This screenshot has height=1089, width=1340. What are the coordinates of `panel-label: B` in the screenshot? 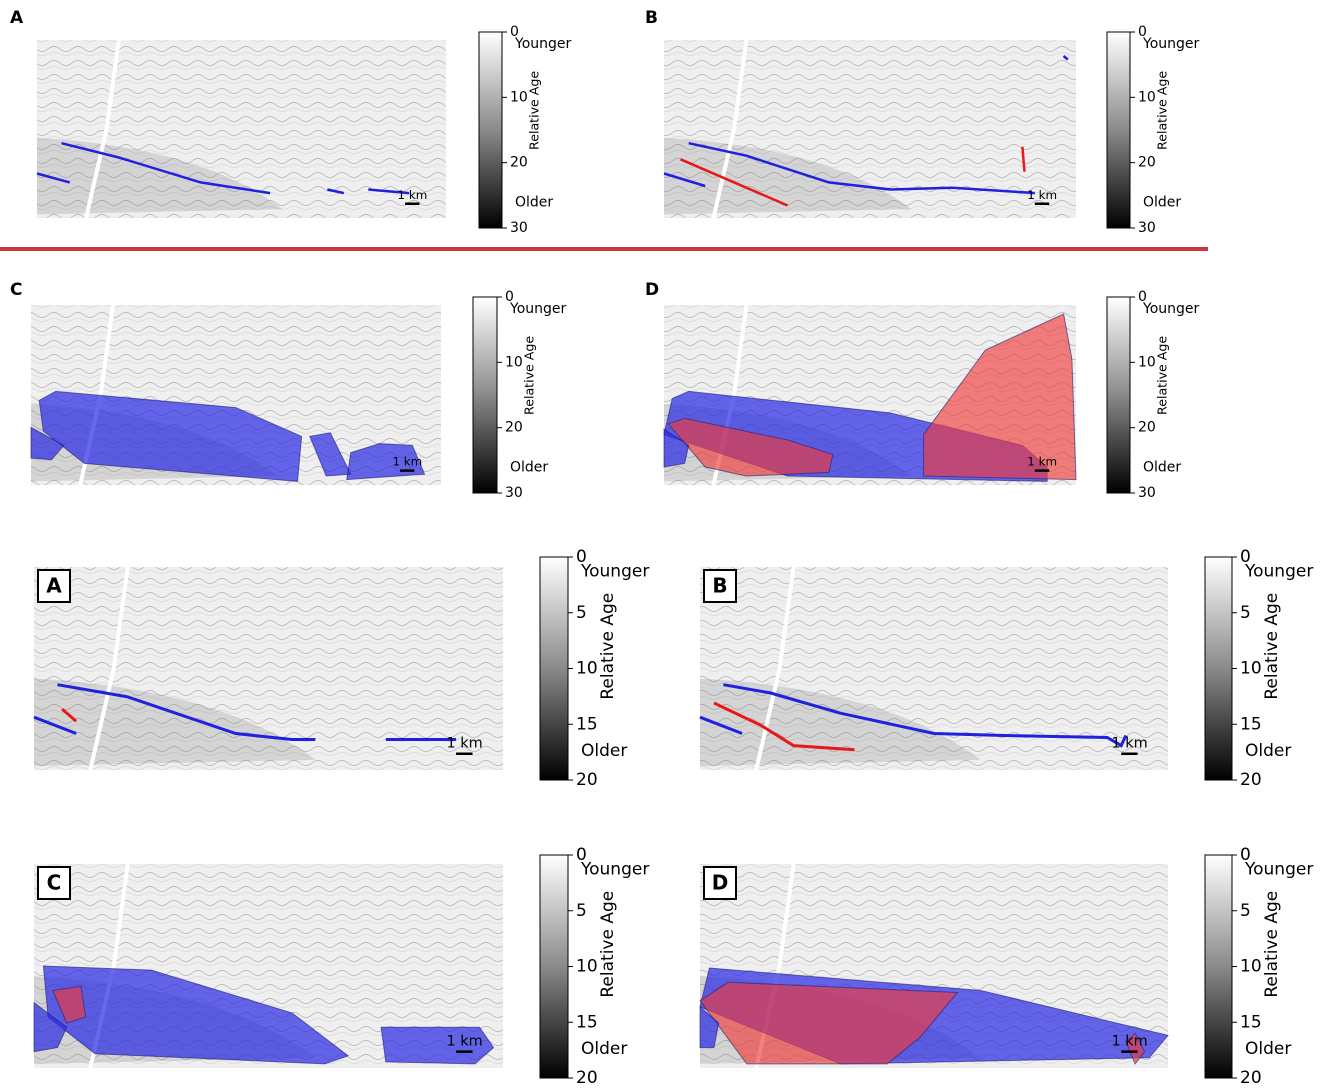 It's located at (719, 586).